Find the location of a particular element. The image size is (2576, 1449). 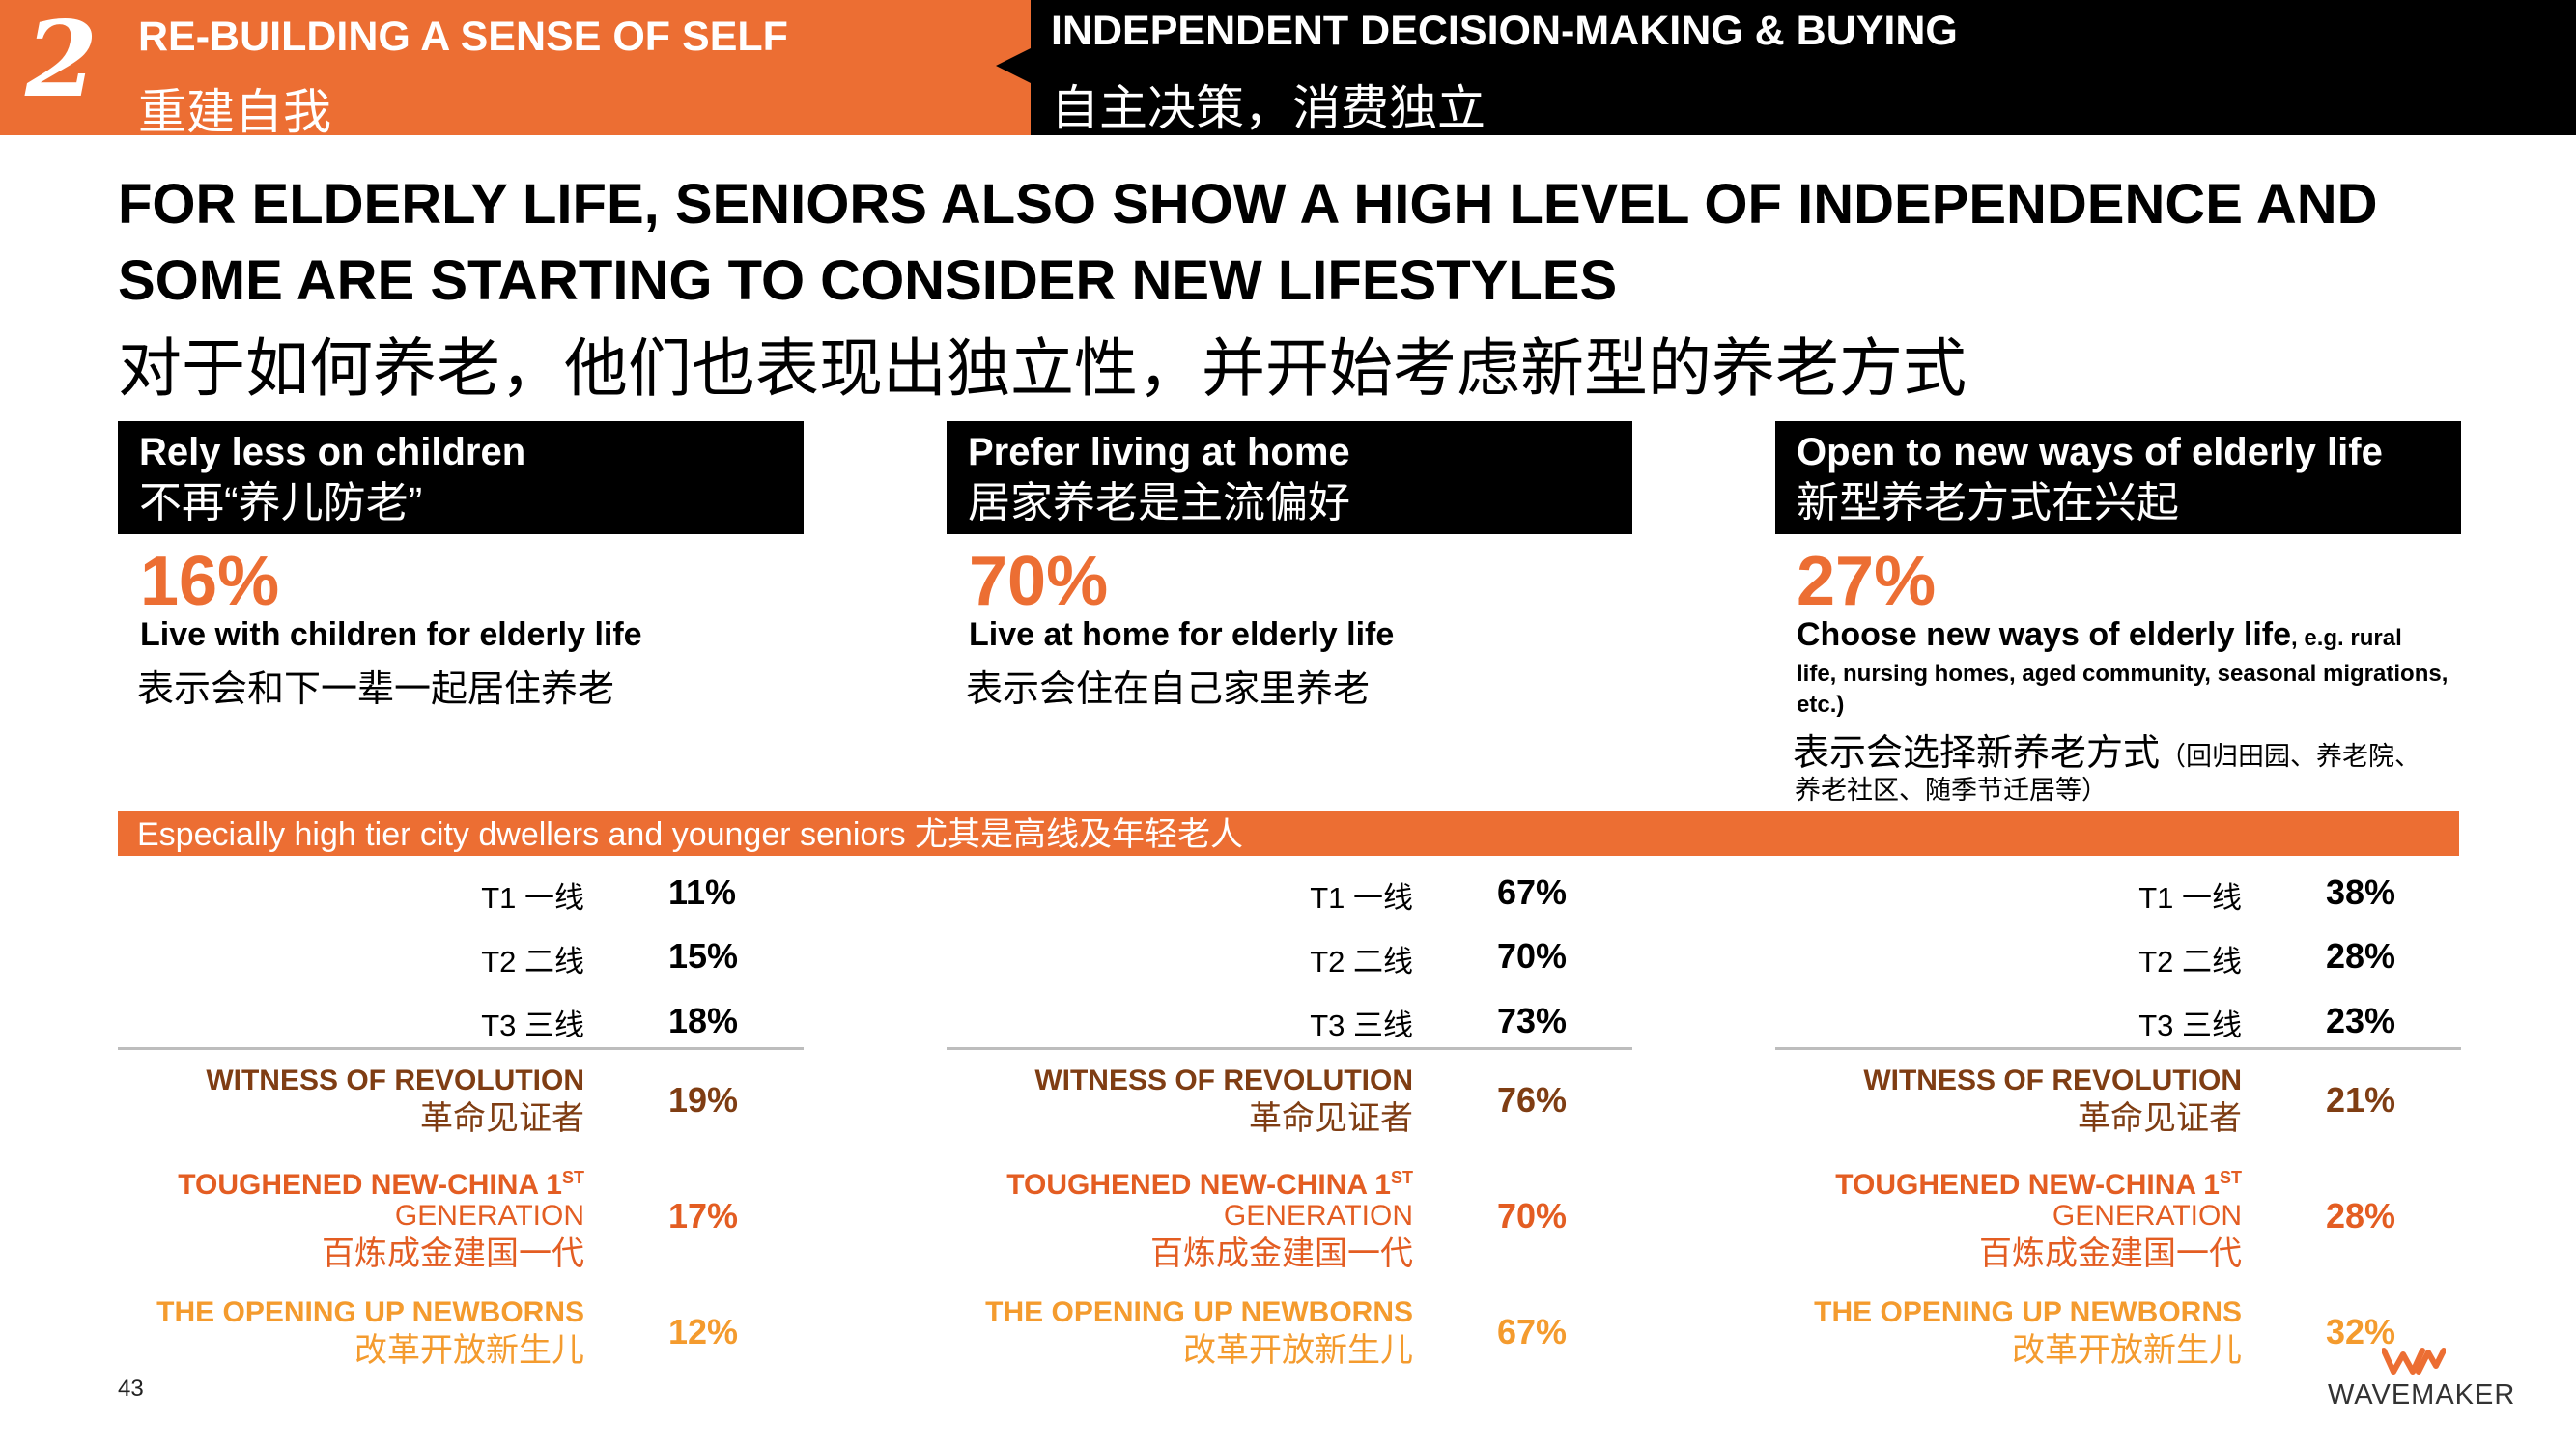

section-title-en: RE-BUILDING A SENSE OF SELF is located at coordinates (463, 37).